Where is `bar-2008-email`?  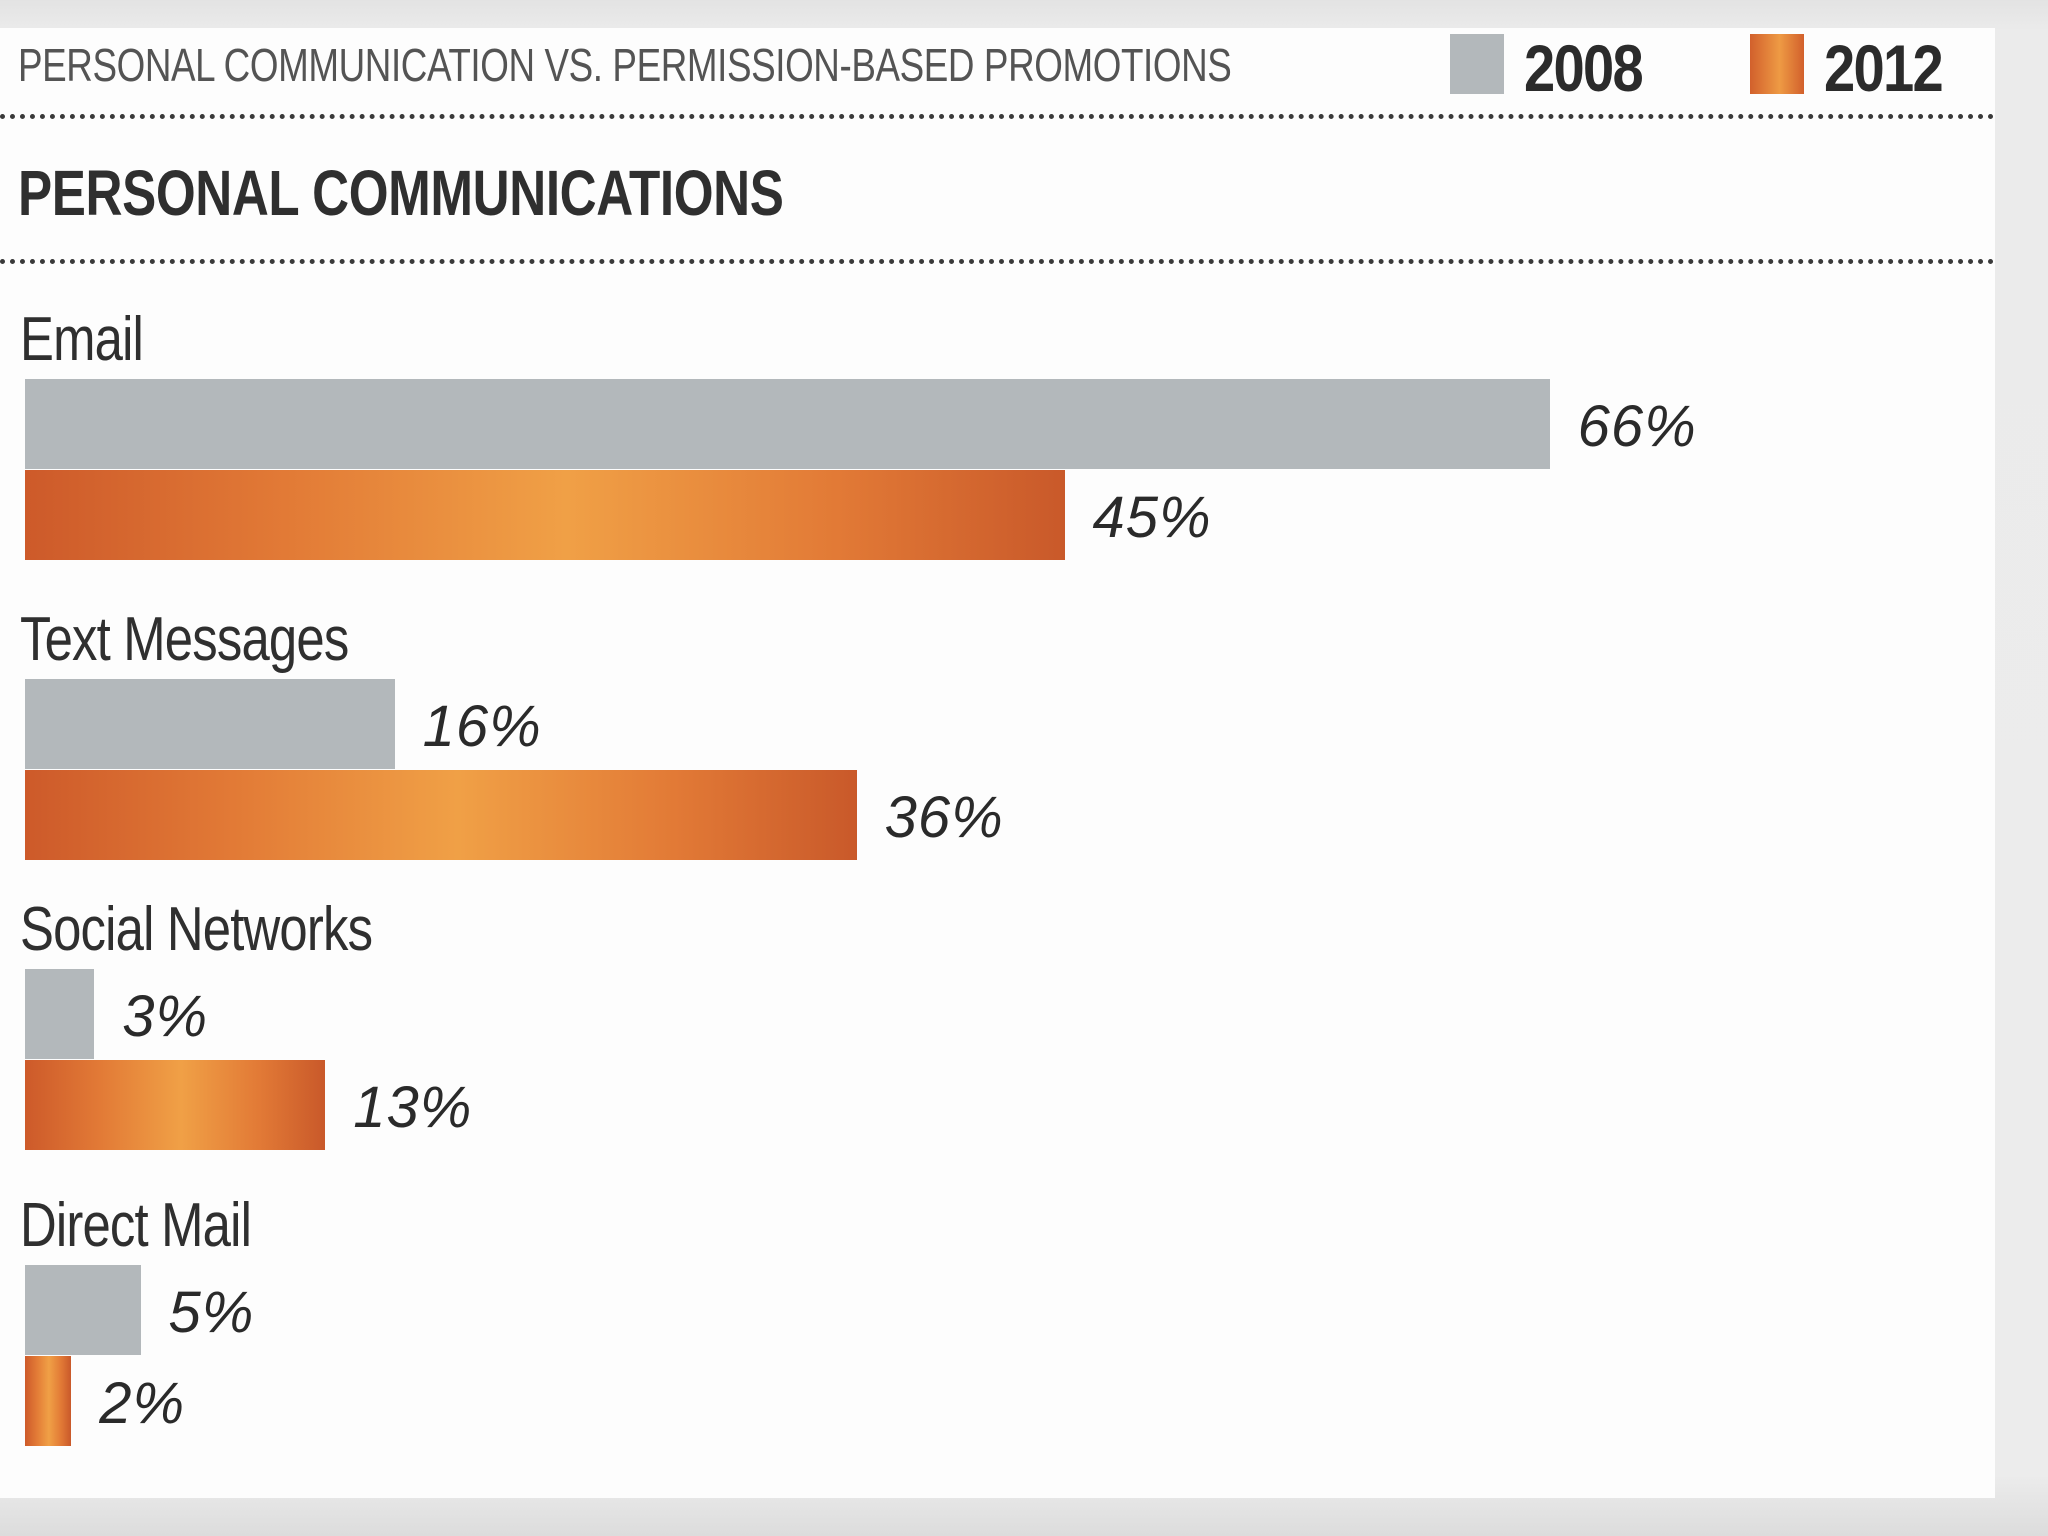 bar-2008-email is located at coordinates (787, 424).